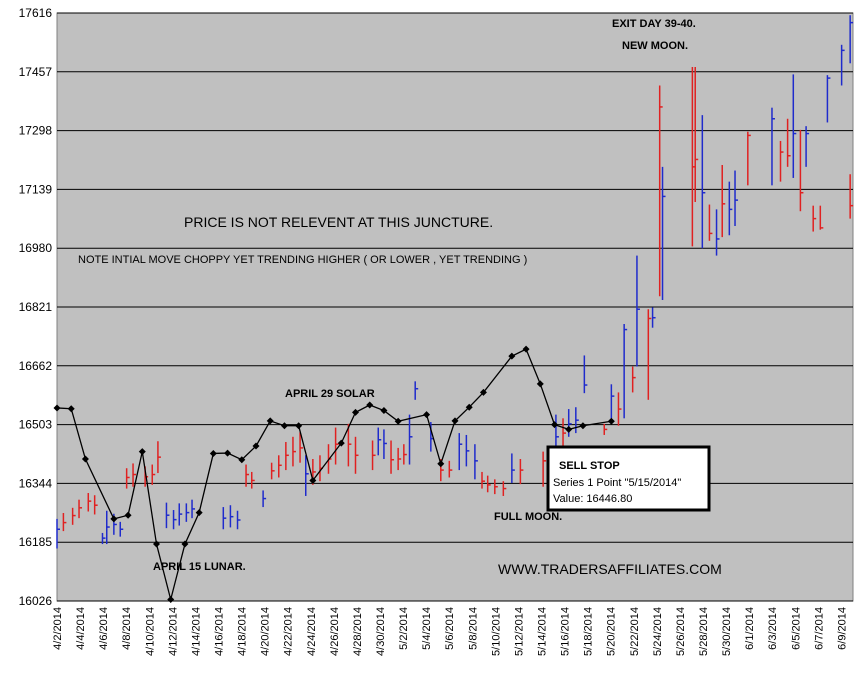 This screenshot has height=675, width=861. I want to click on x-tick-label: 4/16/2014, so click(220, 631).